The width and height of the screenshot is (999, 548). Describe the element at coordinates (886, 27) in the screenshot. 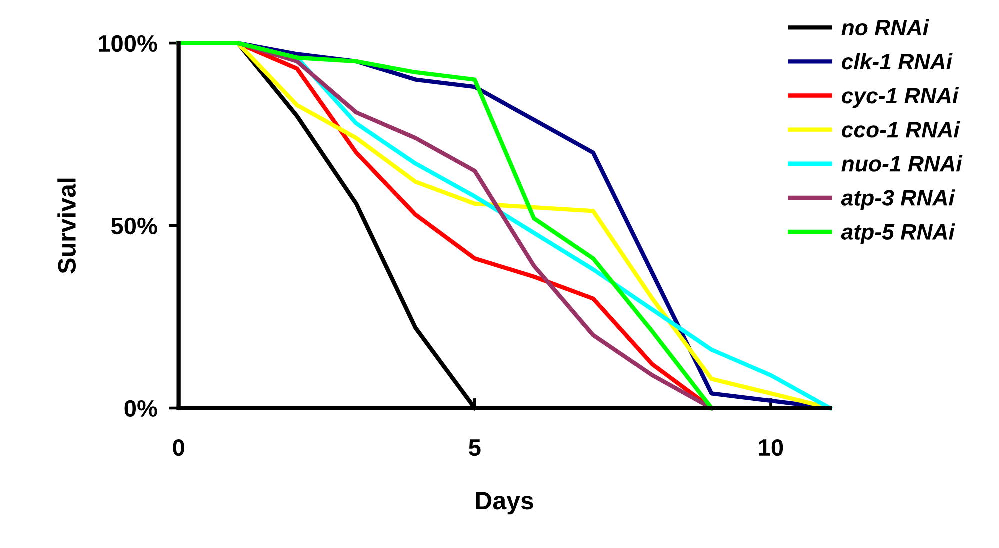

I see `legend-label: no RNAi` at that location.